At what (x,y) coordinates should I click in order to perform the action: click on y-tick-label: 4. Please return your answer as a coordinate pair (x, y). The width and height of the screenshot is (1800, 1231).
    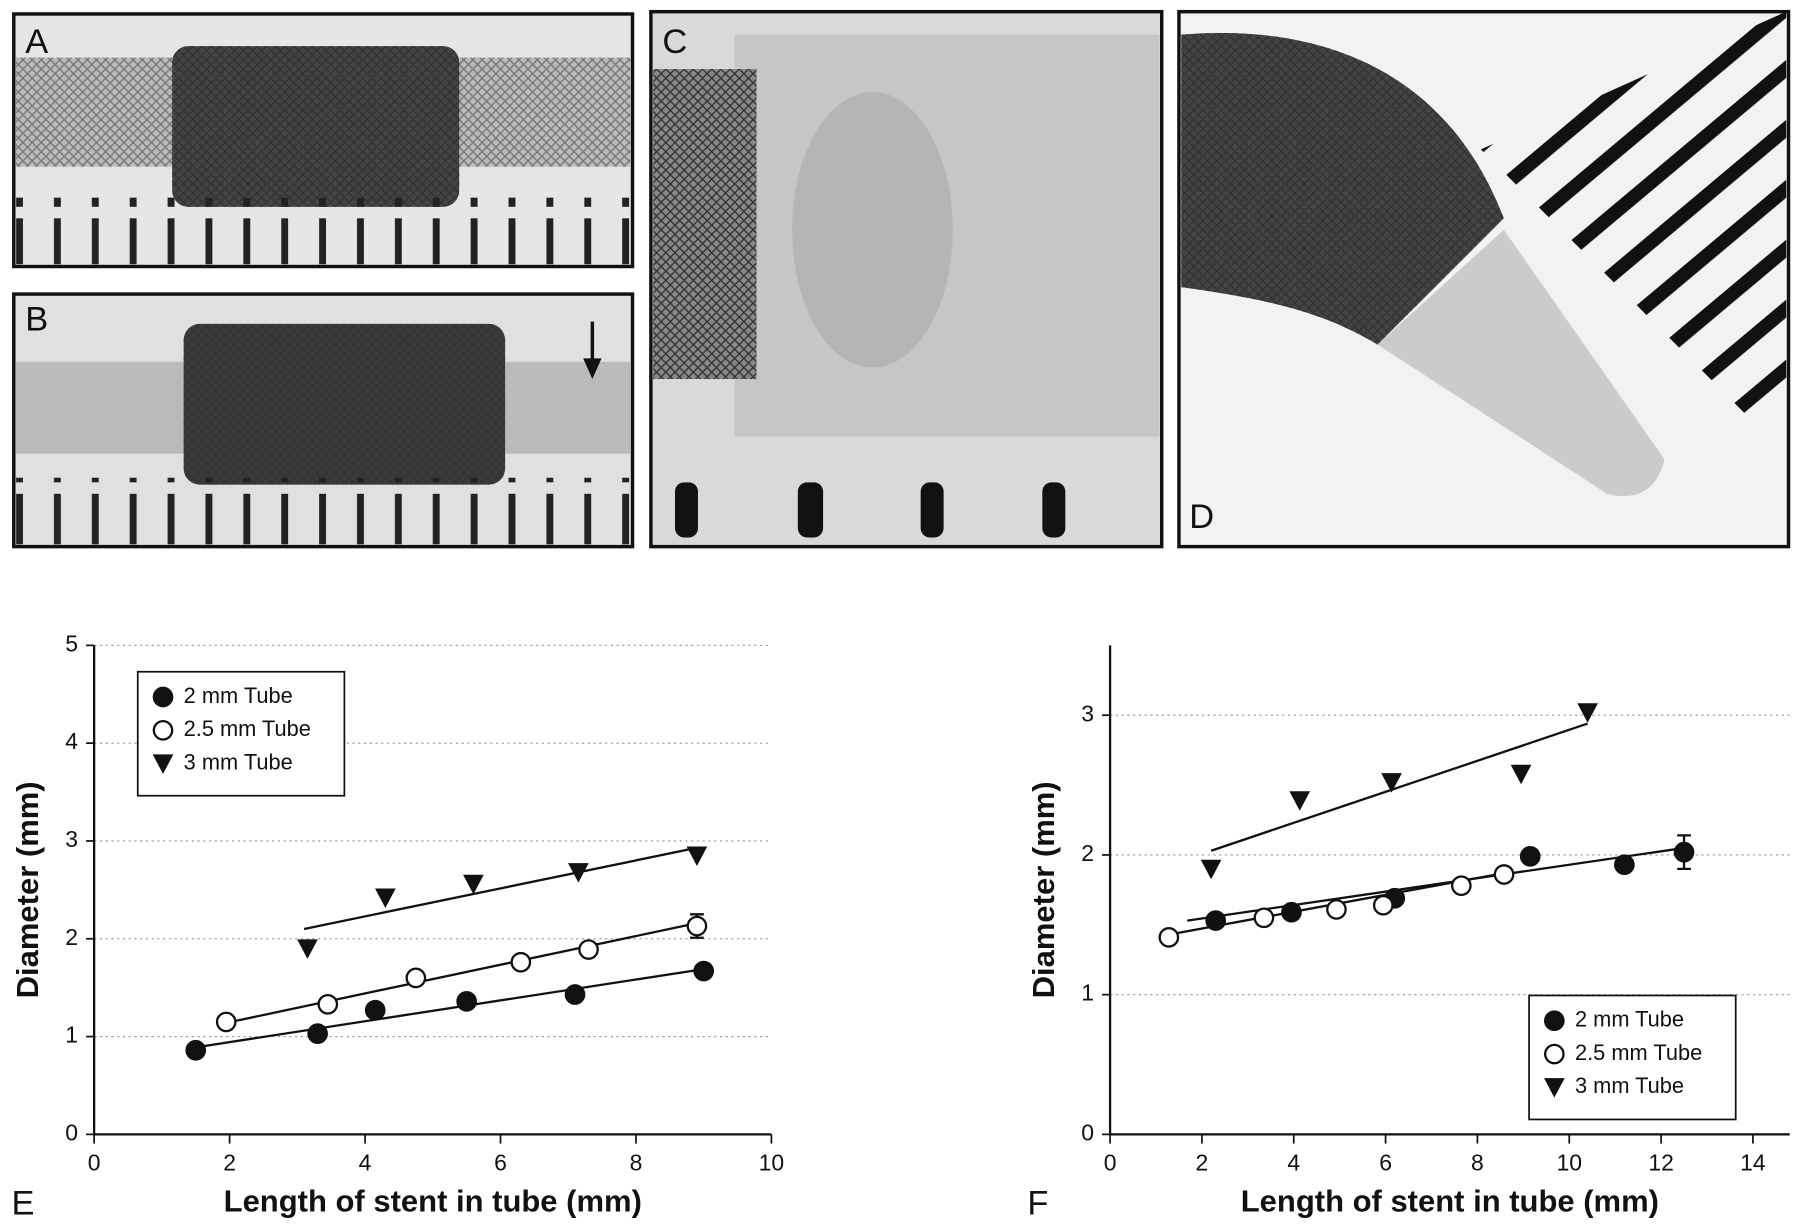
    Looking at the image, I should click on (71, 741).